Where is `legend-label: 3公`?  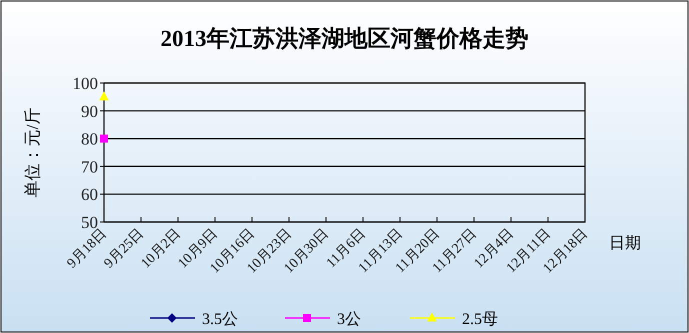
legend-label: 3公 is located at coordinates (349, 319).